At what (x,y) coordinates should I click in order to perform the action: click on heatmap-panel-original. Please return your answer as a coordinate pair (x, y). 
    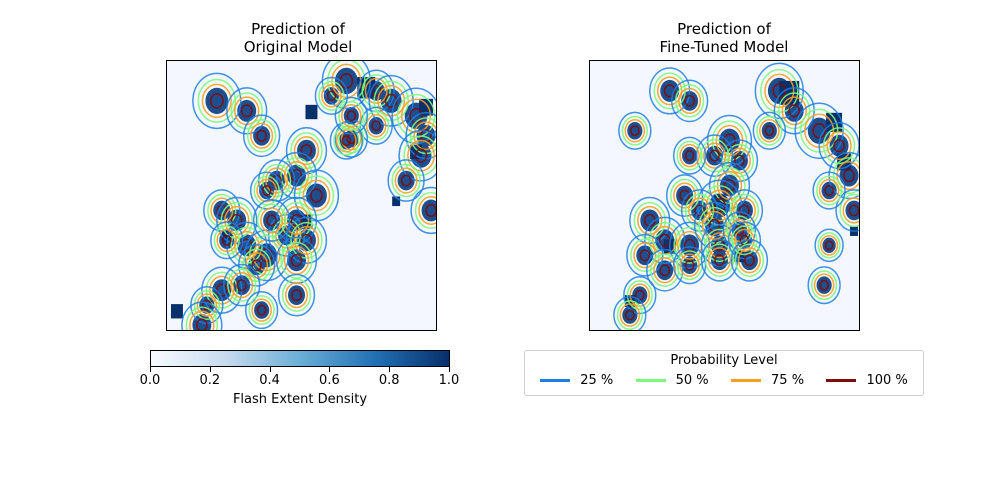
    Looking at the image, I should click on (301, 195).